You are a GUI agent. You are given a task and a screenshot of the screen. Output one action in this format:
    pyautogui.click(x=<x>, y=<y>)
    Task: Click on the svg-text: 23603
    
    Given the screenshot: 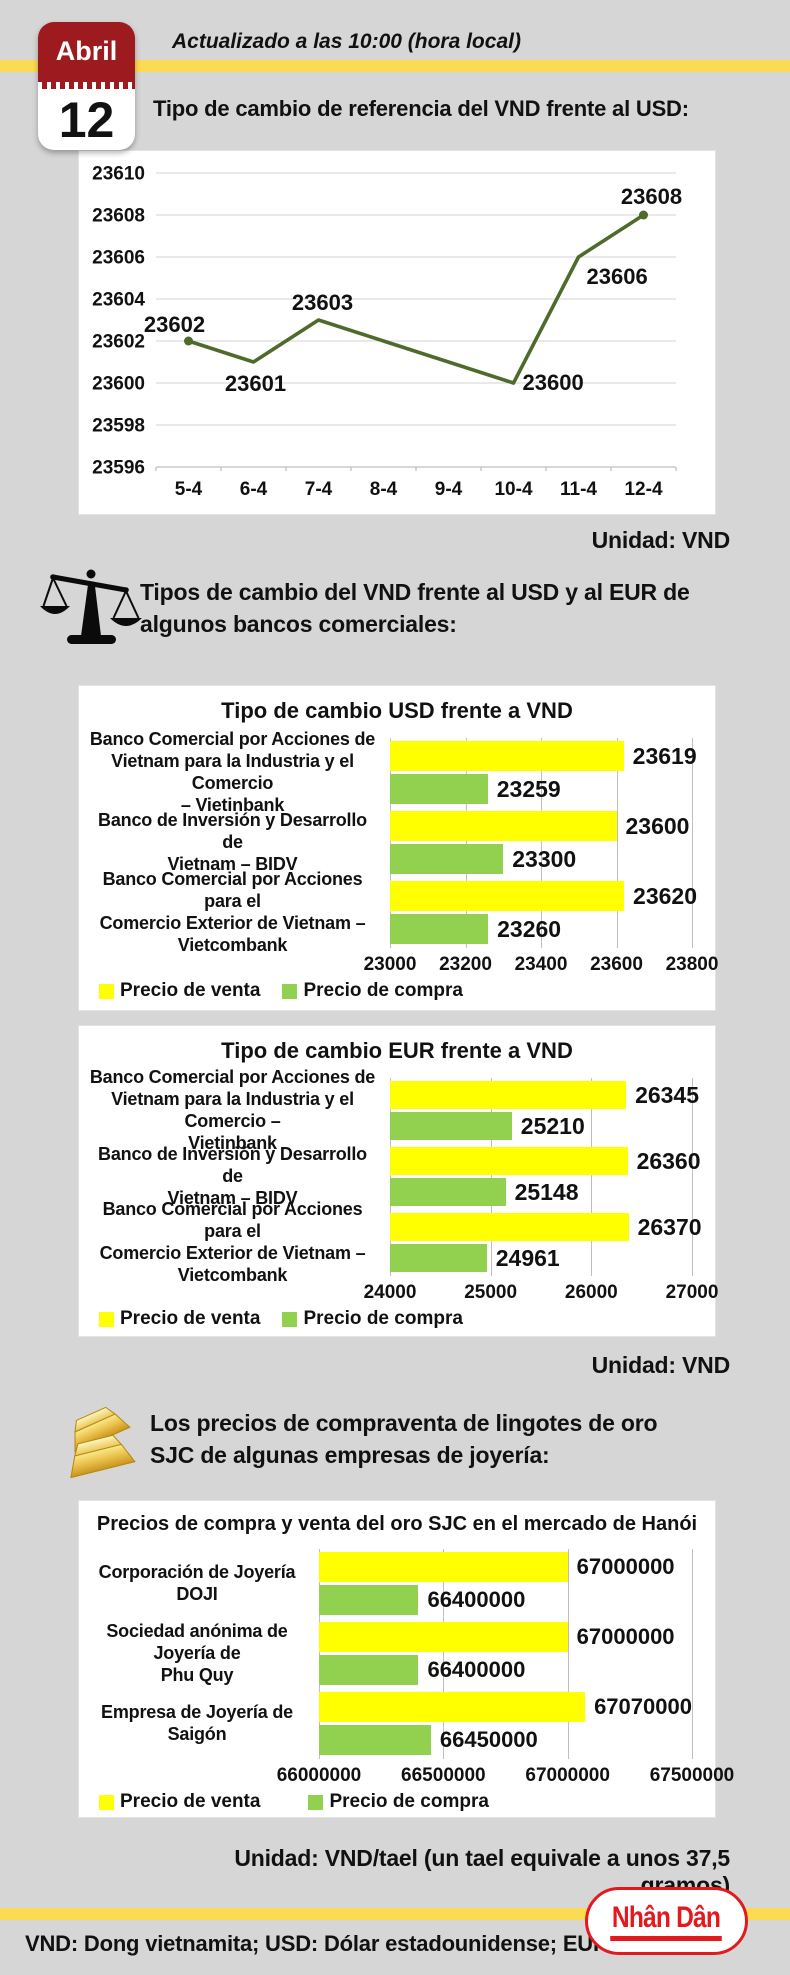 What is the action you would take?
    pyautogui.click(x=322, y=302)
    